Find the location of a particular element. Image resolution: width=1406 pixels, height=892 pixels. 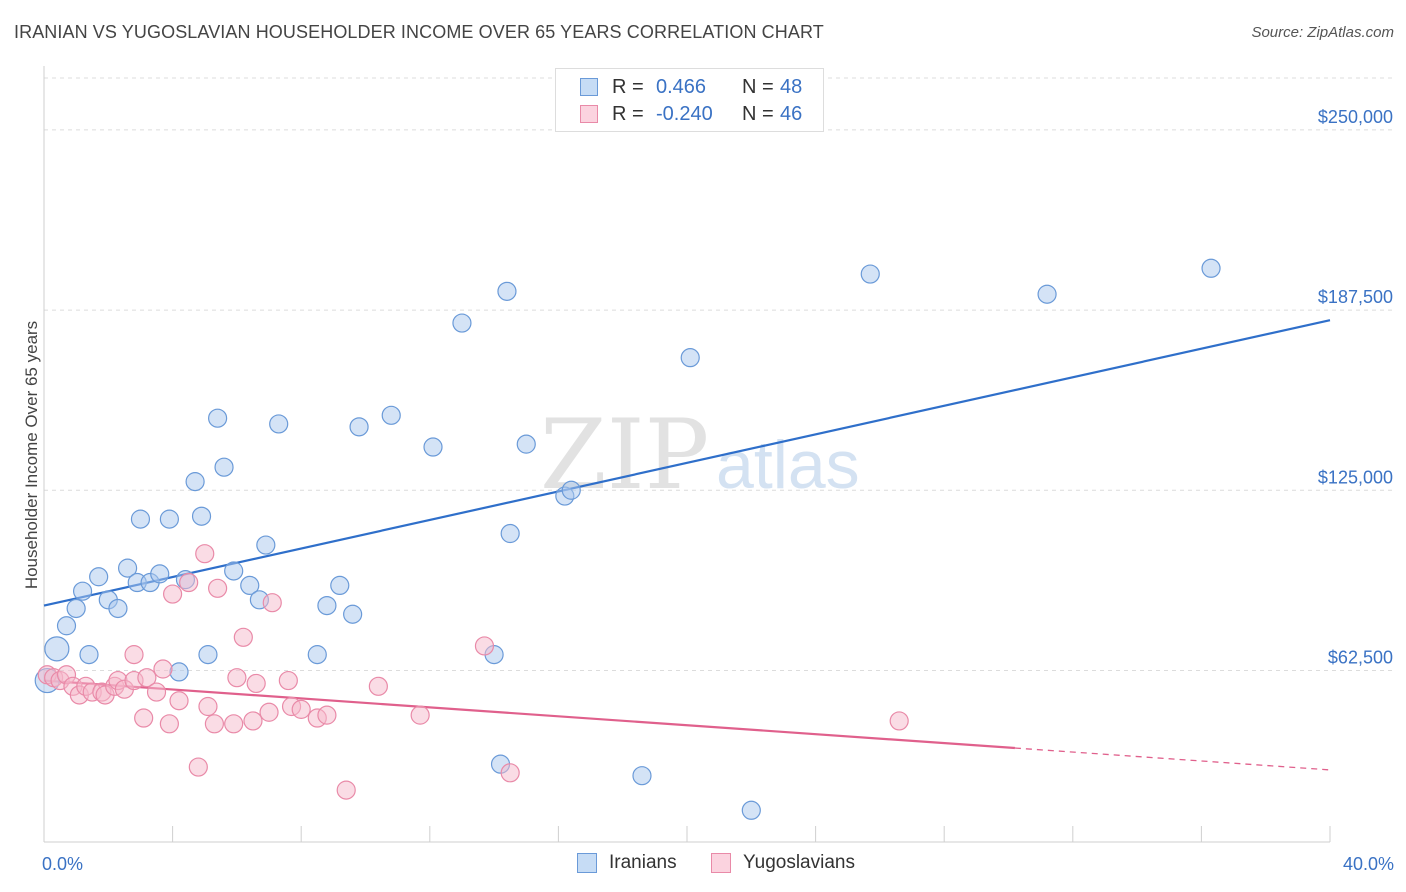

stats-legend: R = 0.466 N = 48 R = -0.240 N = 46 is located at coordinates (689, 100).